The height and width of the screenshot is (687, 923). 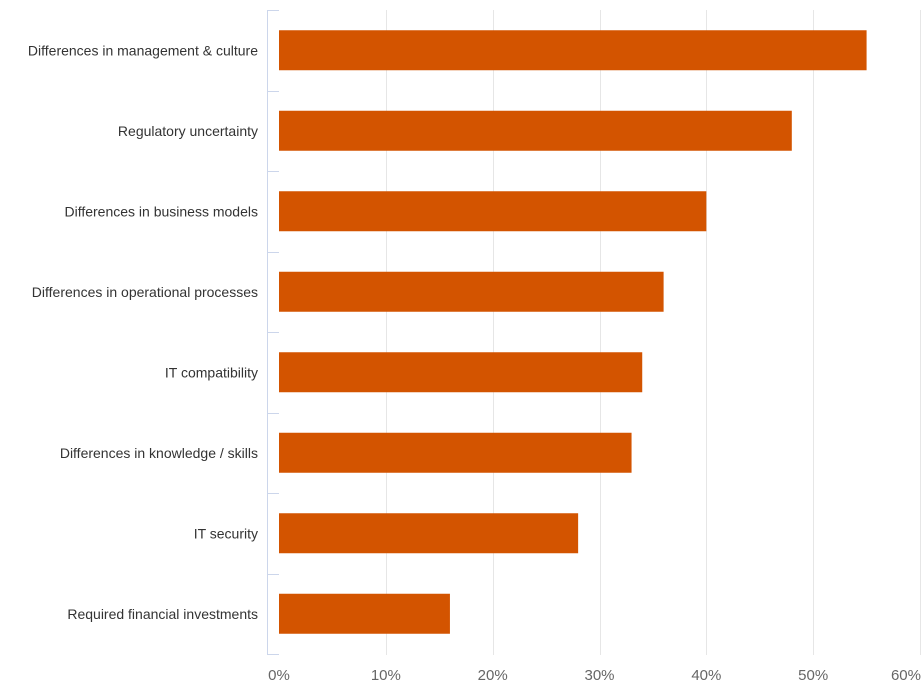 I want to click on category-label: Regulatory uncertainty, so click(x=188, y=131).